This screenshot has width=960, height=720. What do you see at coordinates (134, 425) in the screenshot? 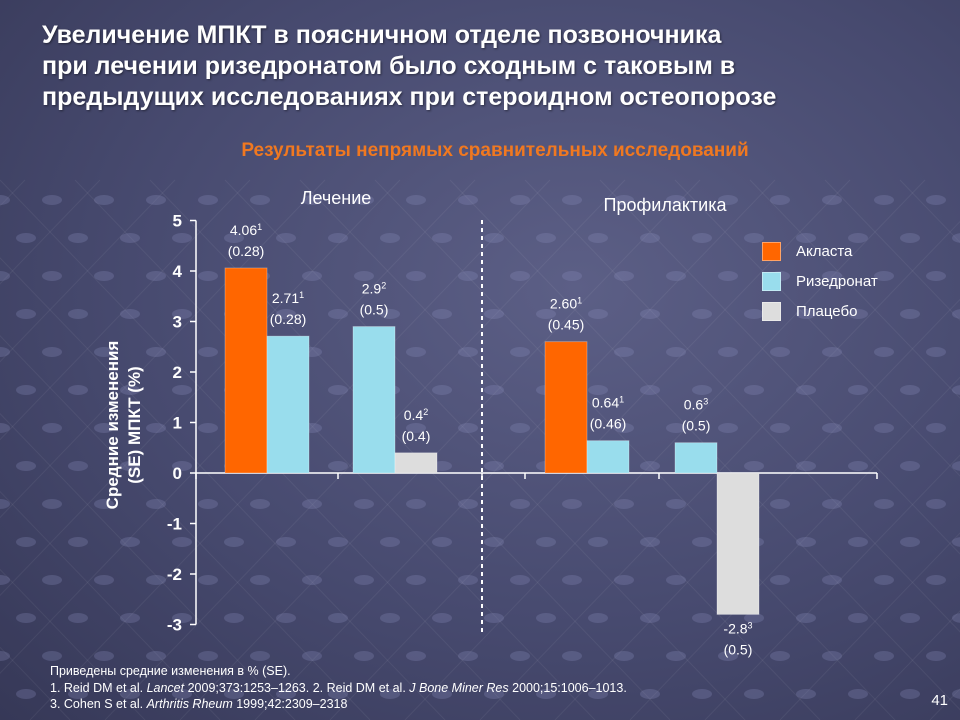
I see `y-axis-label-line-2: (SE) МПКТ (%)` at bounding box center [134, 425].